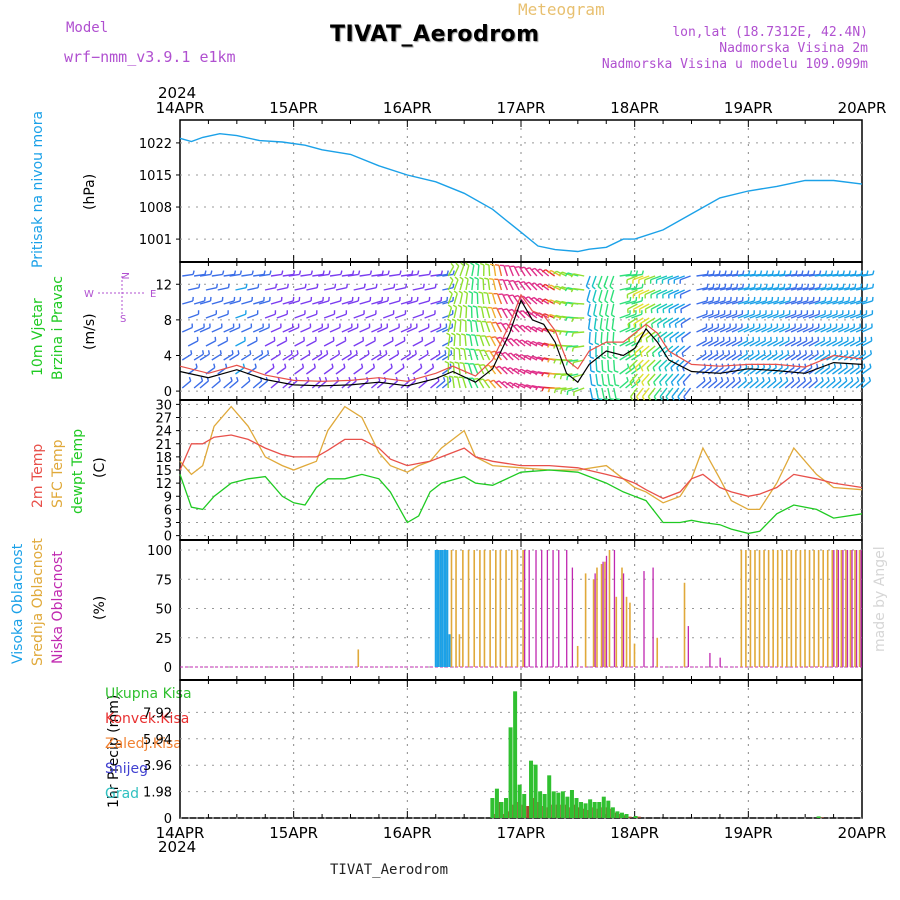 This screenshot has width=900, height=900. Describe the element at coordinates (293, 833) in the screenshot. I see `time-label-bottom: 15APR` at that location.